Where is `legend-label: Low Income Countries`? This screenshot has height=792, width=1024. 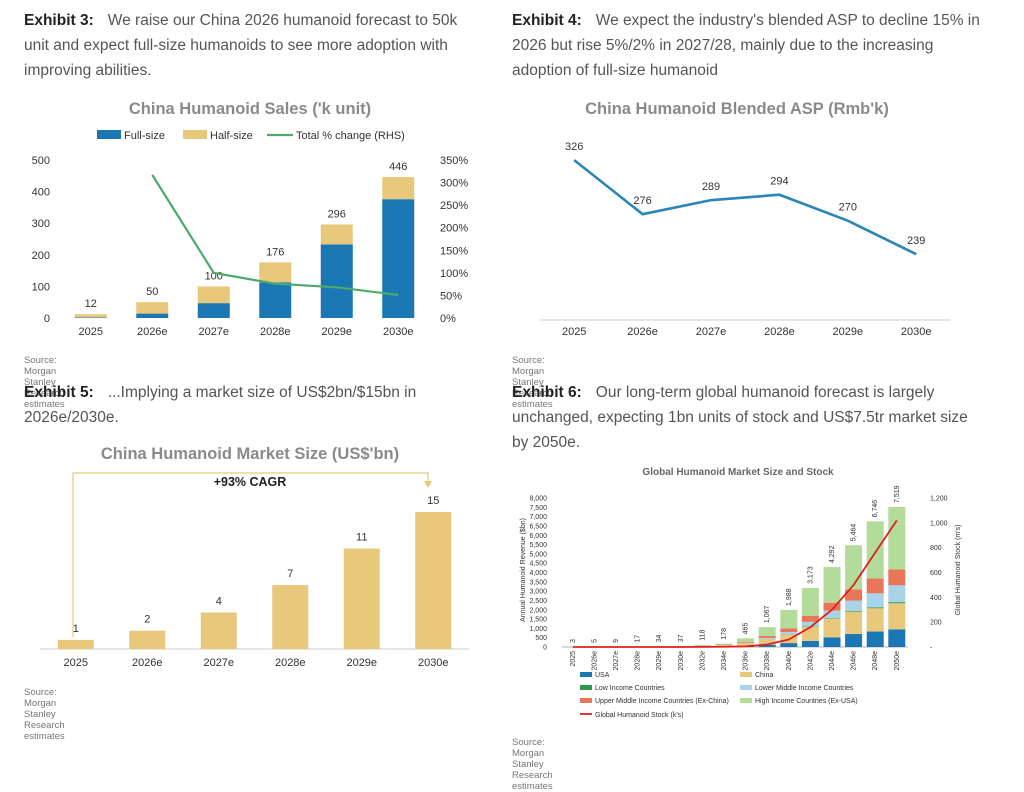 legend-label: Low Income Countries is located at coordinates (630, 688).